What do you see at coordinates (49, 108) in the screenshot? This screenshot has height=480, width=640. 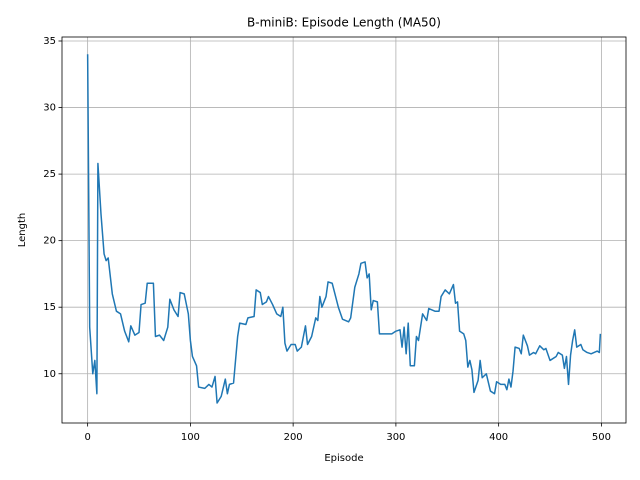 I see `y-tick-label: 30` at bounding box center [49, 108].